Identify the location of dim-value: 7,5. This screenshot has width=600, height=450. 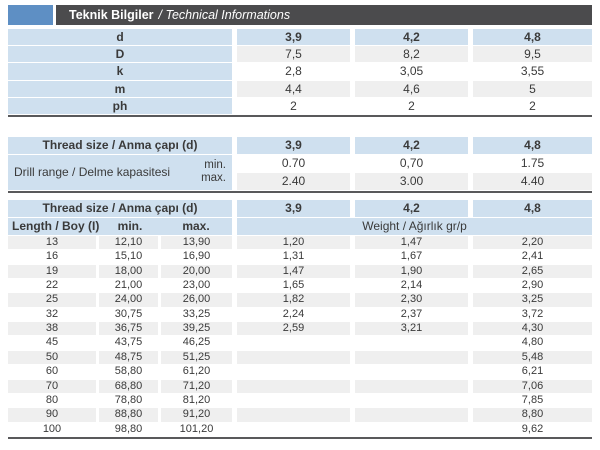
(293, 54).